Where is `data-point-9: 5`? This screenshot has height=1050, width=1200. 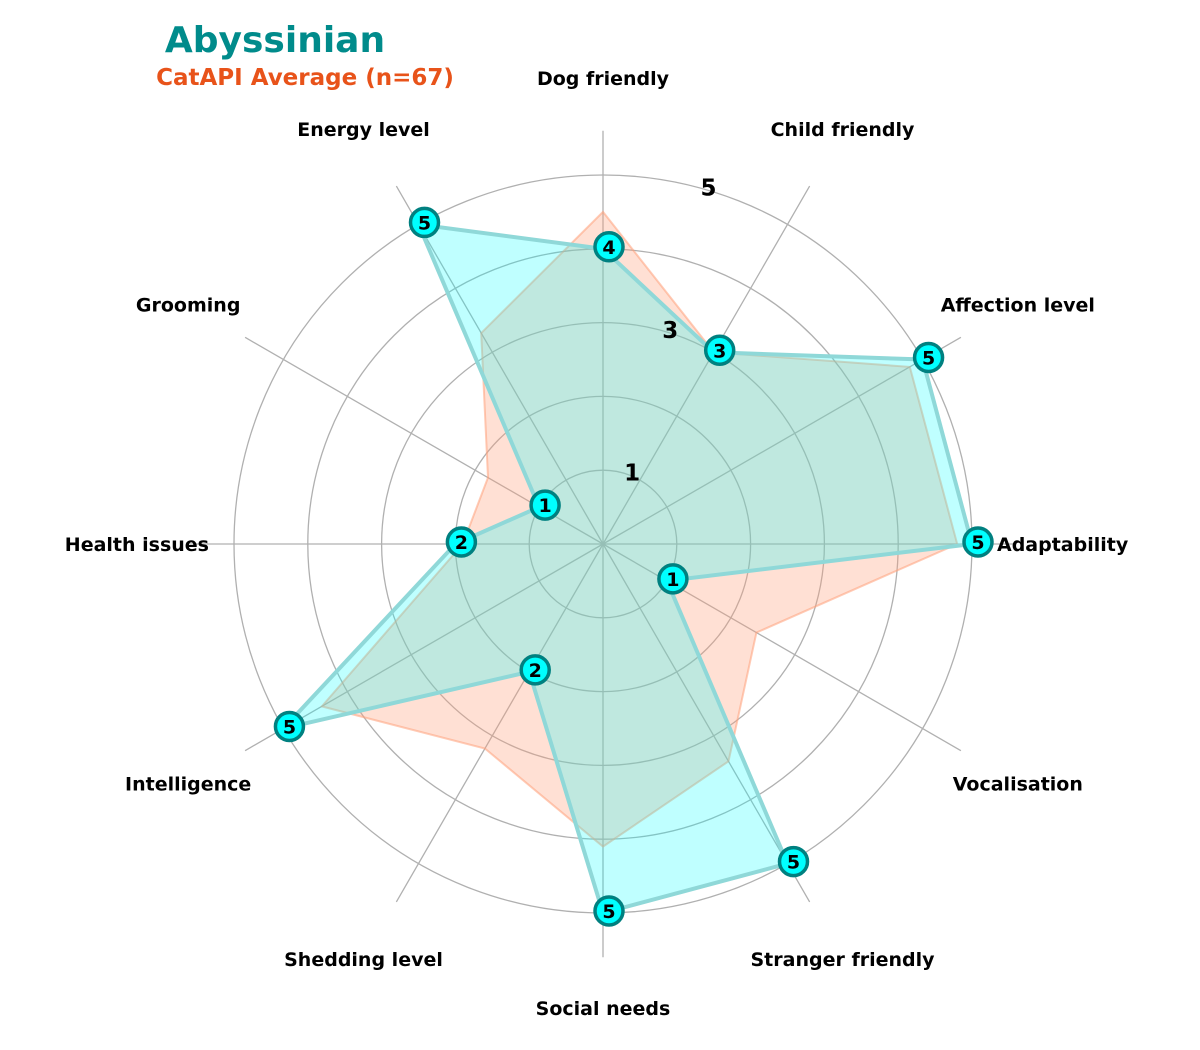
data-point-9: 5 is located at coordinates (289, 726).